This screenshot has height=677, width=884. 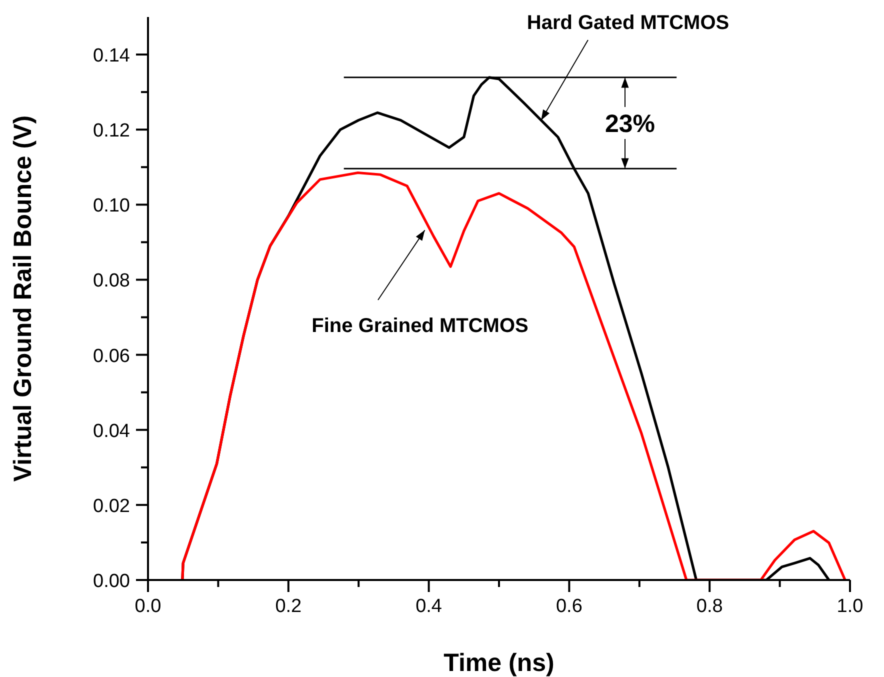 What do you see at coordinates (22, 298) in the screenshot?
I see `y-axis-title: Virtual Ground Rail Bounce (V)` at bounding box center [22, 298].